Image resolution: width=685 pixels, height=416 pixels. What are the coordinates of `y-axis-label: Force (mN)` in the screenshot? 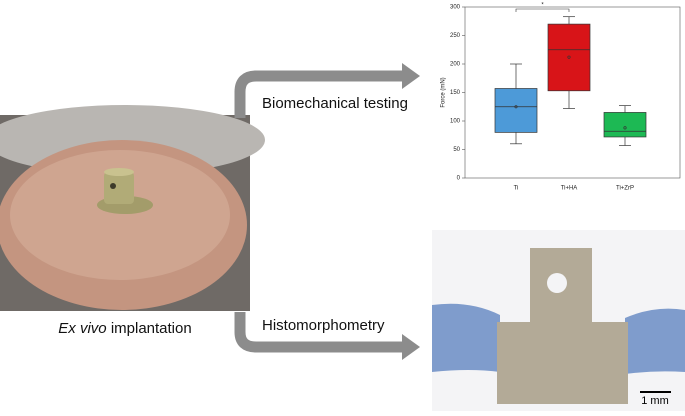 It's located at (444, 92).